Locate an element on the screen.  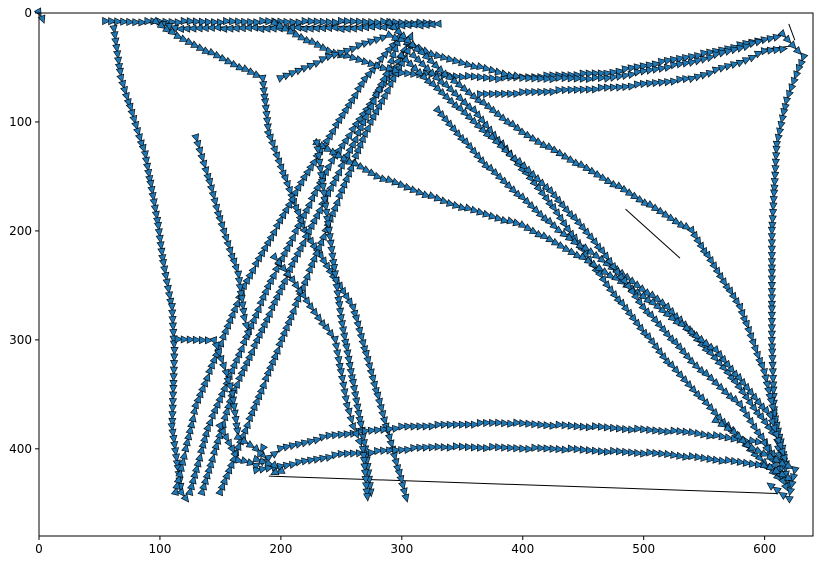
track-14-marker is located at coordinates (327, 225).